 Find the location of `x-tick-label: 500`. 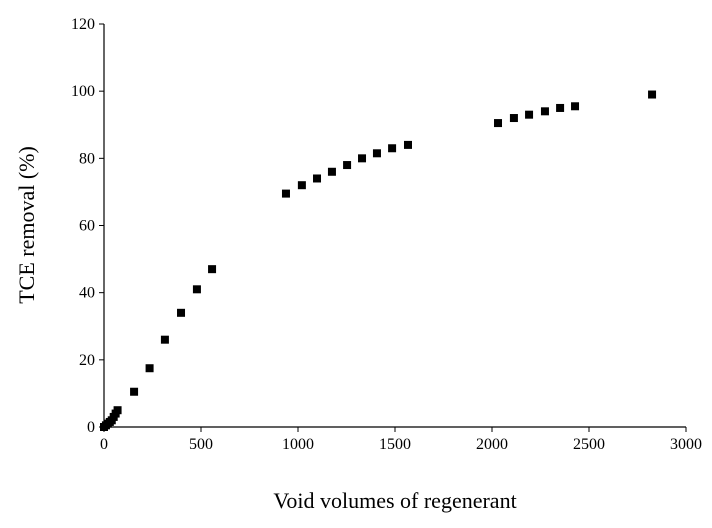

x-tick-label: 500 is located at coordinates (201, 444).